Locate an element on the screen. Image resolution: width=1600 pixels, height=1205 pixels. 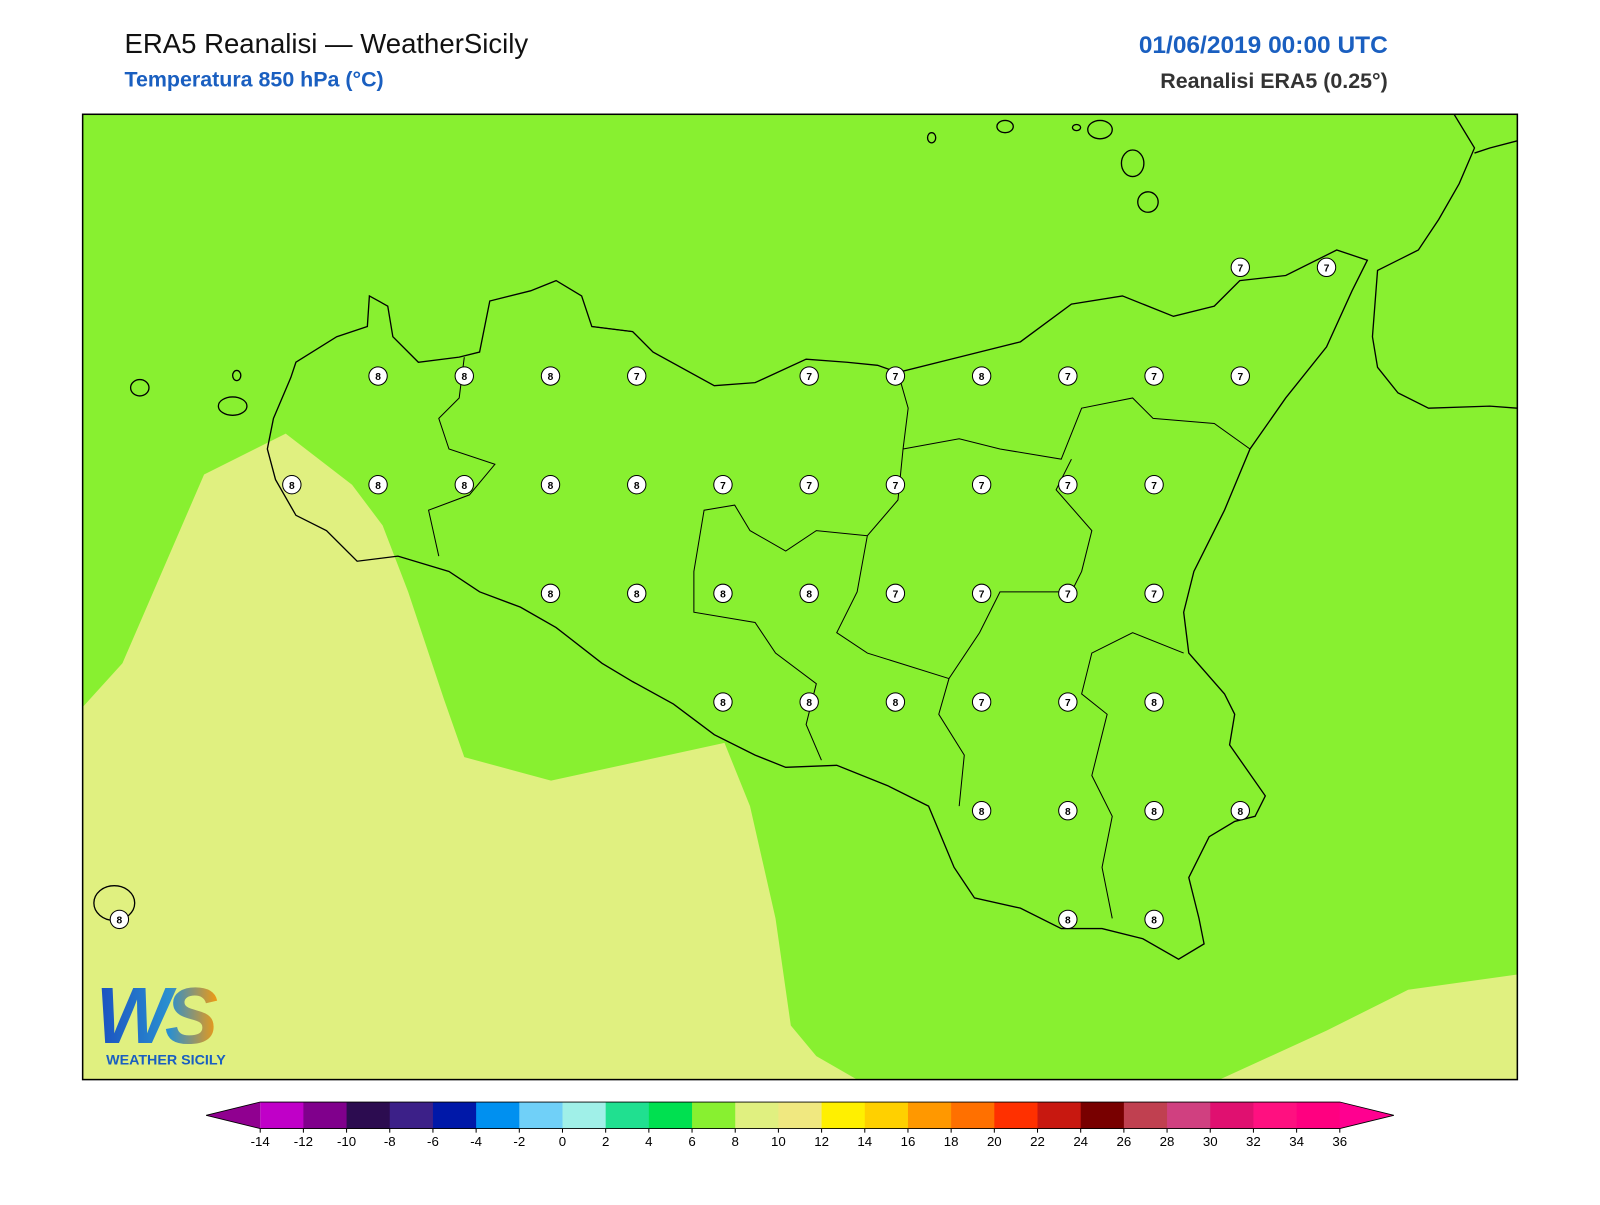
subtitle: Temperatura 850 hPa (°C) is located at coordinates (253, 80).